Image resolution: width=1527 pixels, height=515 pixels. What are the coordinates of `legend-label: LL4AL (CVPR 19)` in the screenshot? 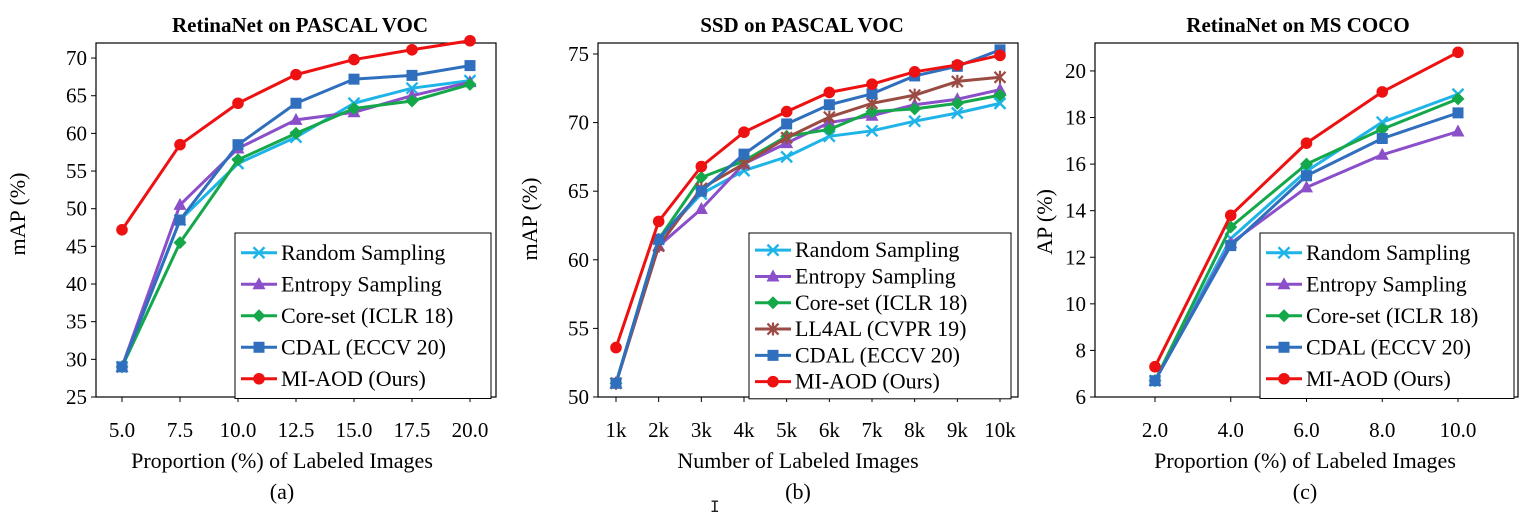 It's located at (881, 328).